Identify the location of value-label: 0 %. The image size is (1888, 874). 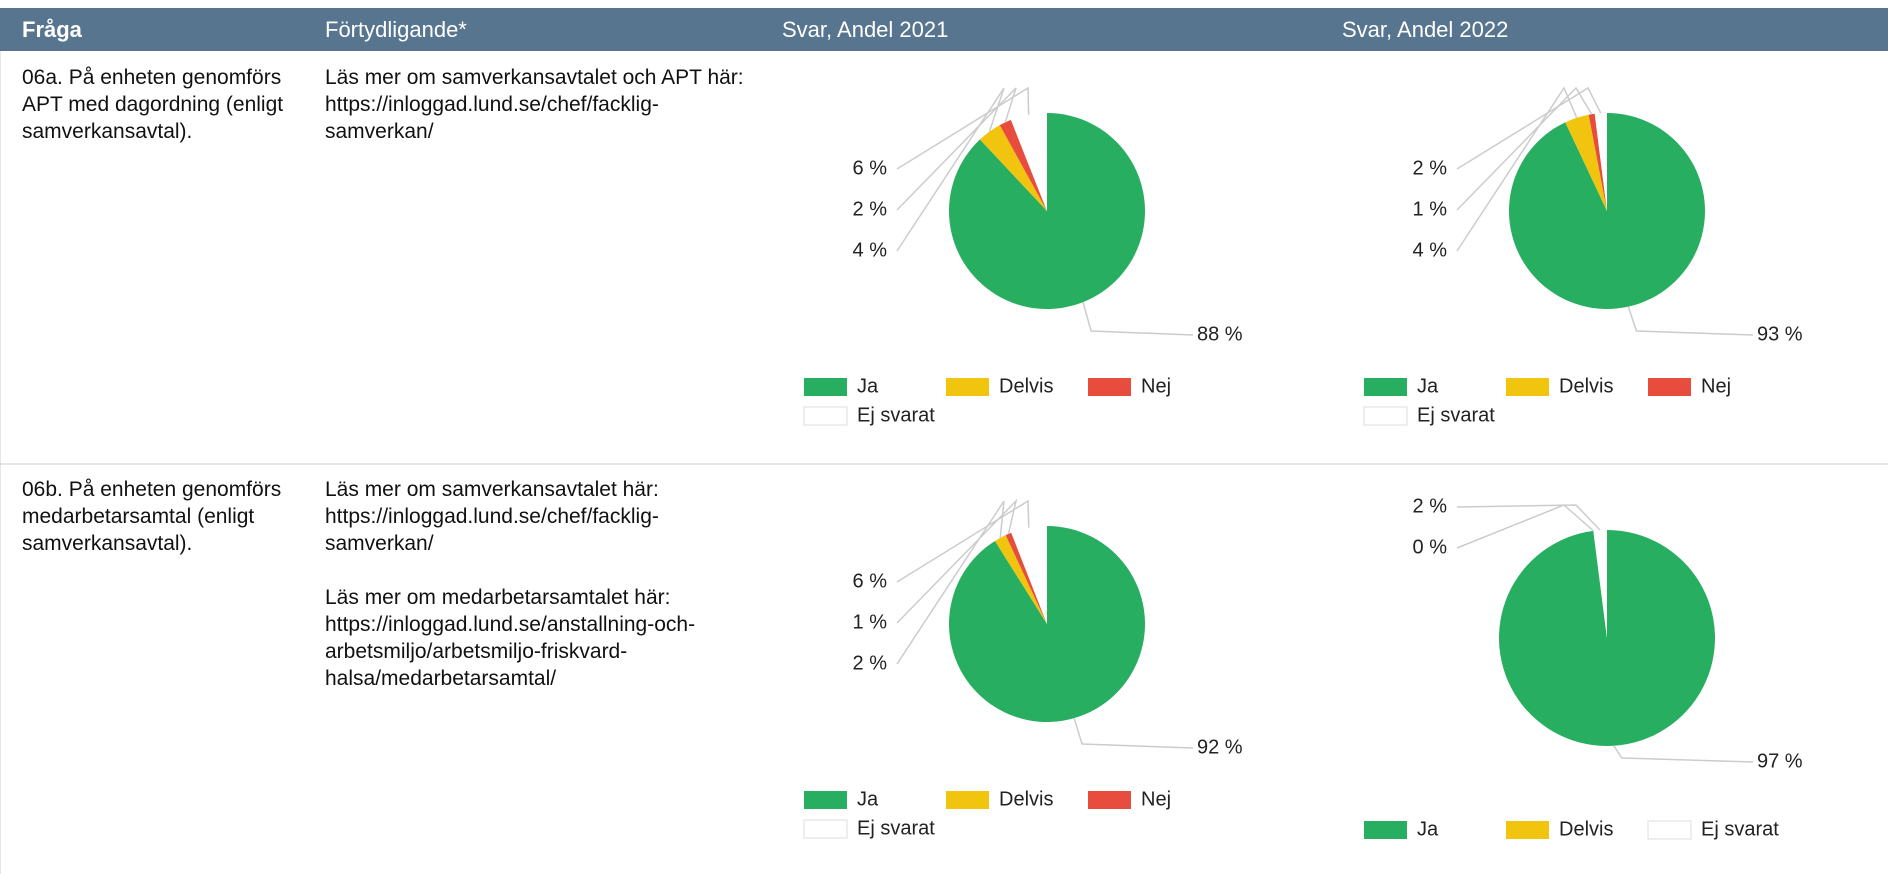
(1430, 547).